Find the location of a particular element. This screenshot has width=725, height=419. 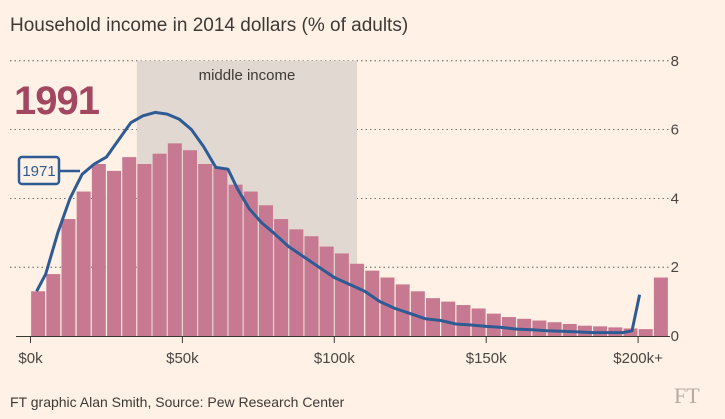

x-tick-label: $150k is located at coordinates (486, 358).